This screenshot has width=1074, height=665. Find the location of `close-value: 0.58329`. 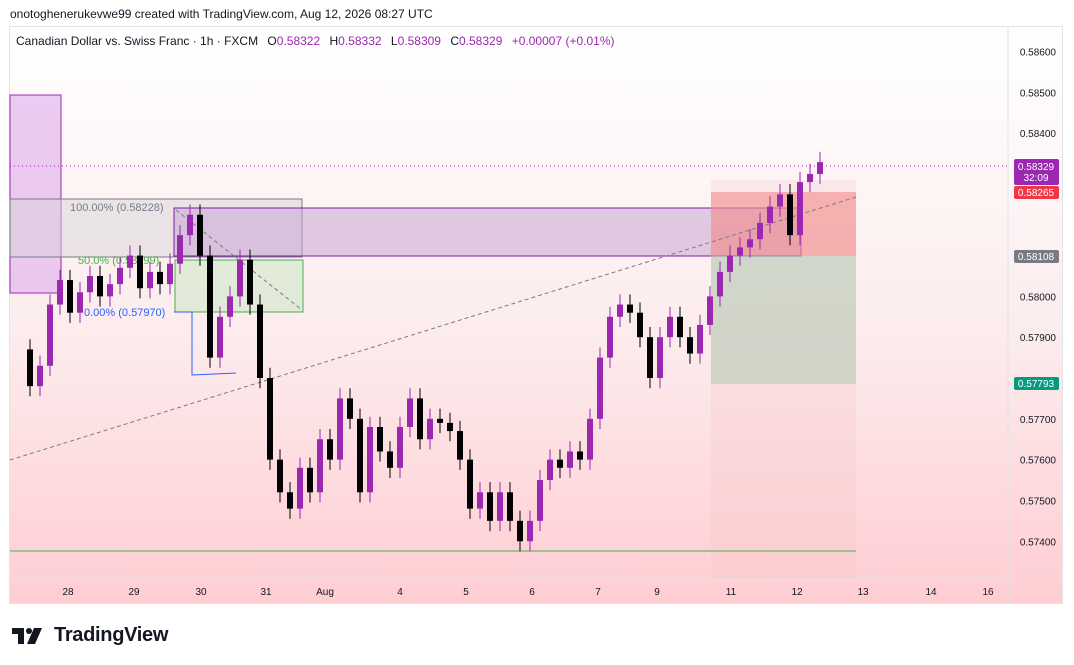

close-value: 0.58329 is located at coordinates (481, 41).